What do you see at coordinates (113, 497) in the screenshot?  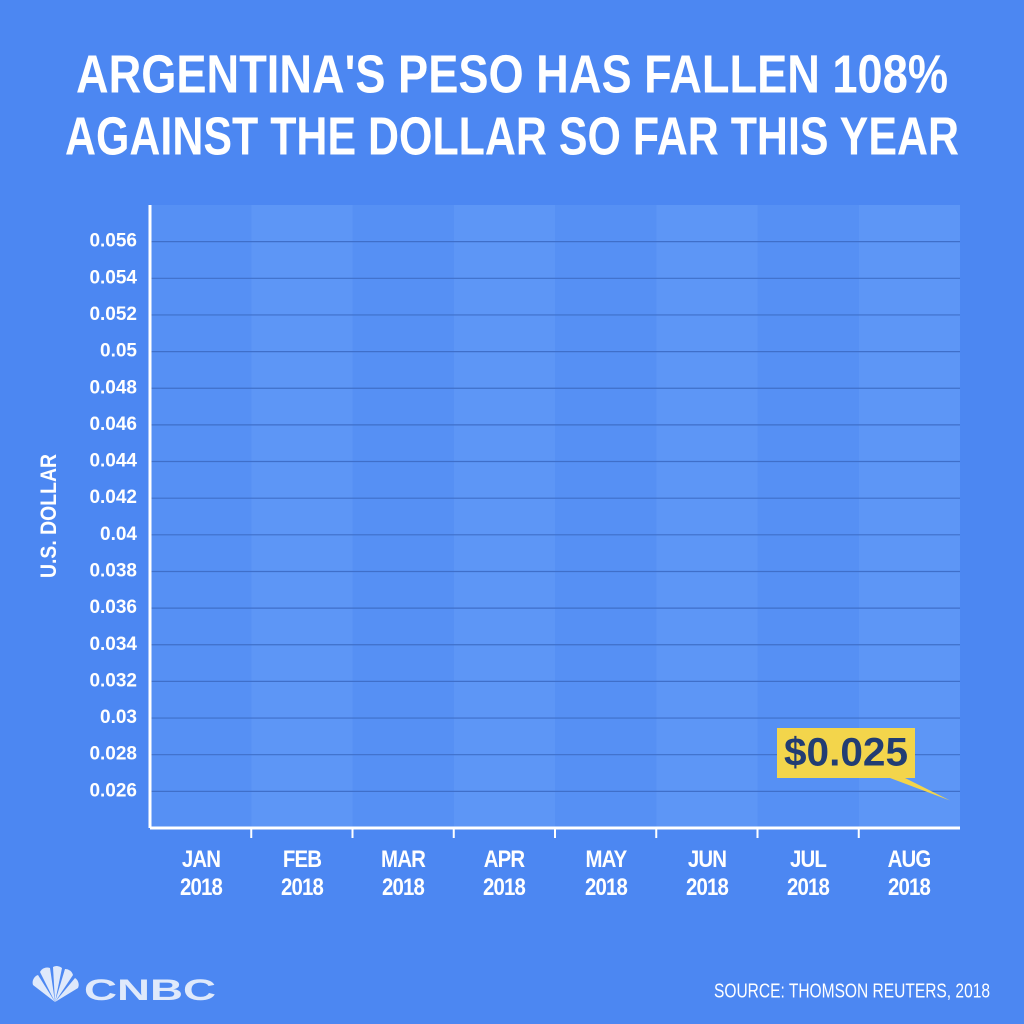 I see `y-tick-label: 0.042` at bounding box center [113, 497].